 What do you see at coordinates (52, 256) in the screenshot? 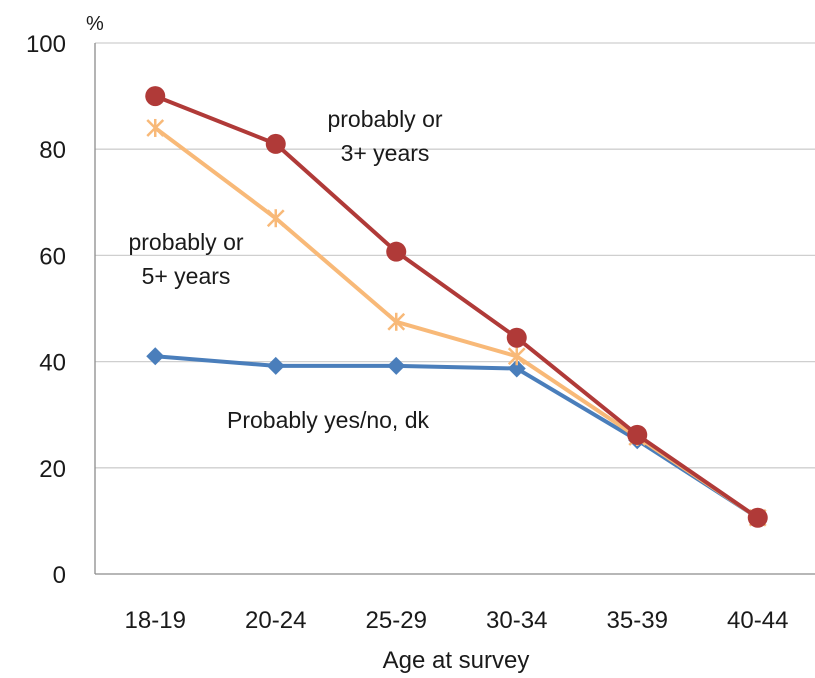
I see `y-tick-label: 60` at bounding box center [52, 256].